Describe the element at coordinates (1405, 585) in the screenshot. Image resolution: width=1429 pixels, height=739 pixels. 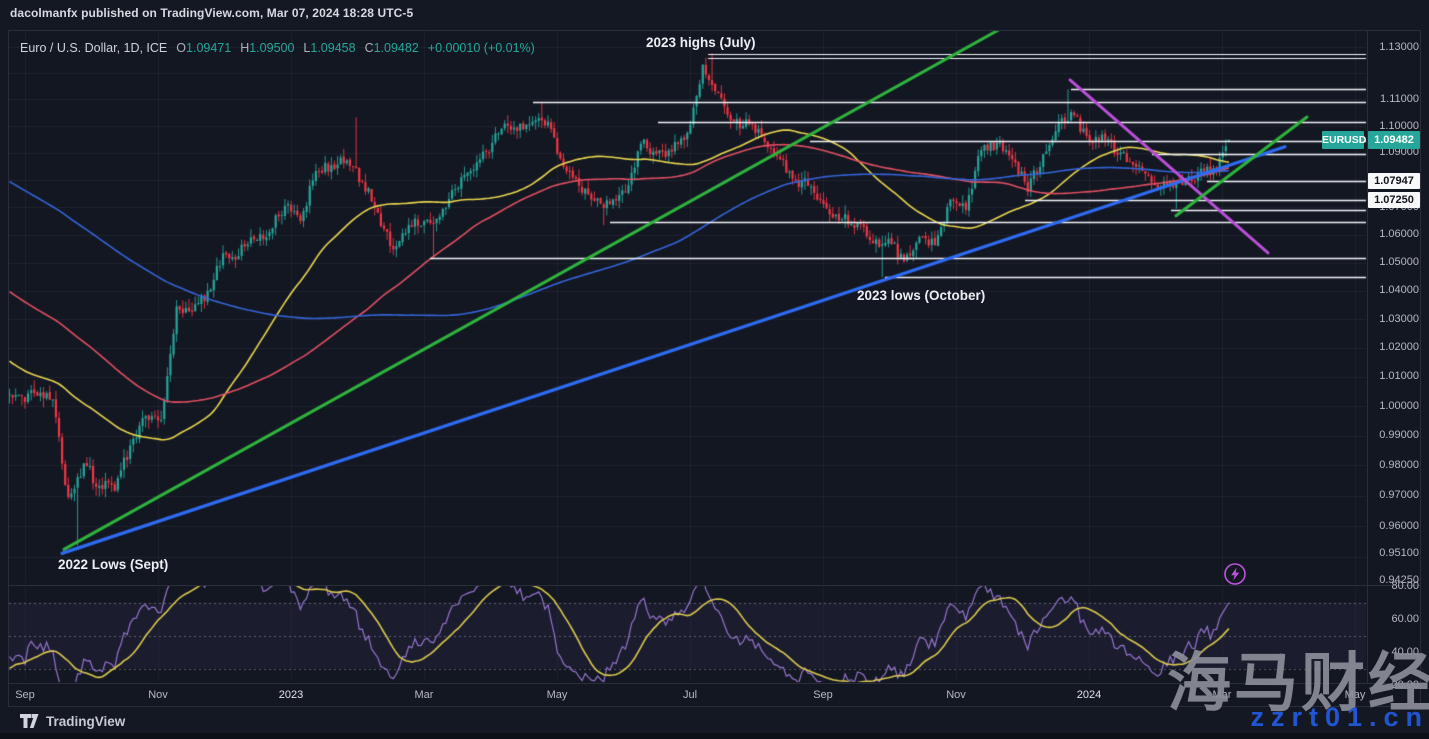
I see `rsi-axis-label: 80.00` at that location.